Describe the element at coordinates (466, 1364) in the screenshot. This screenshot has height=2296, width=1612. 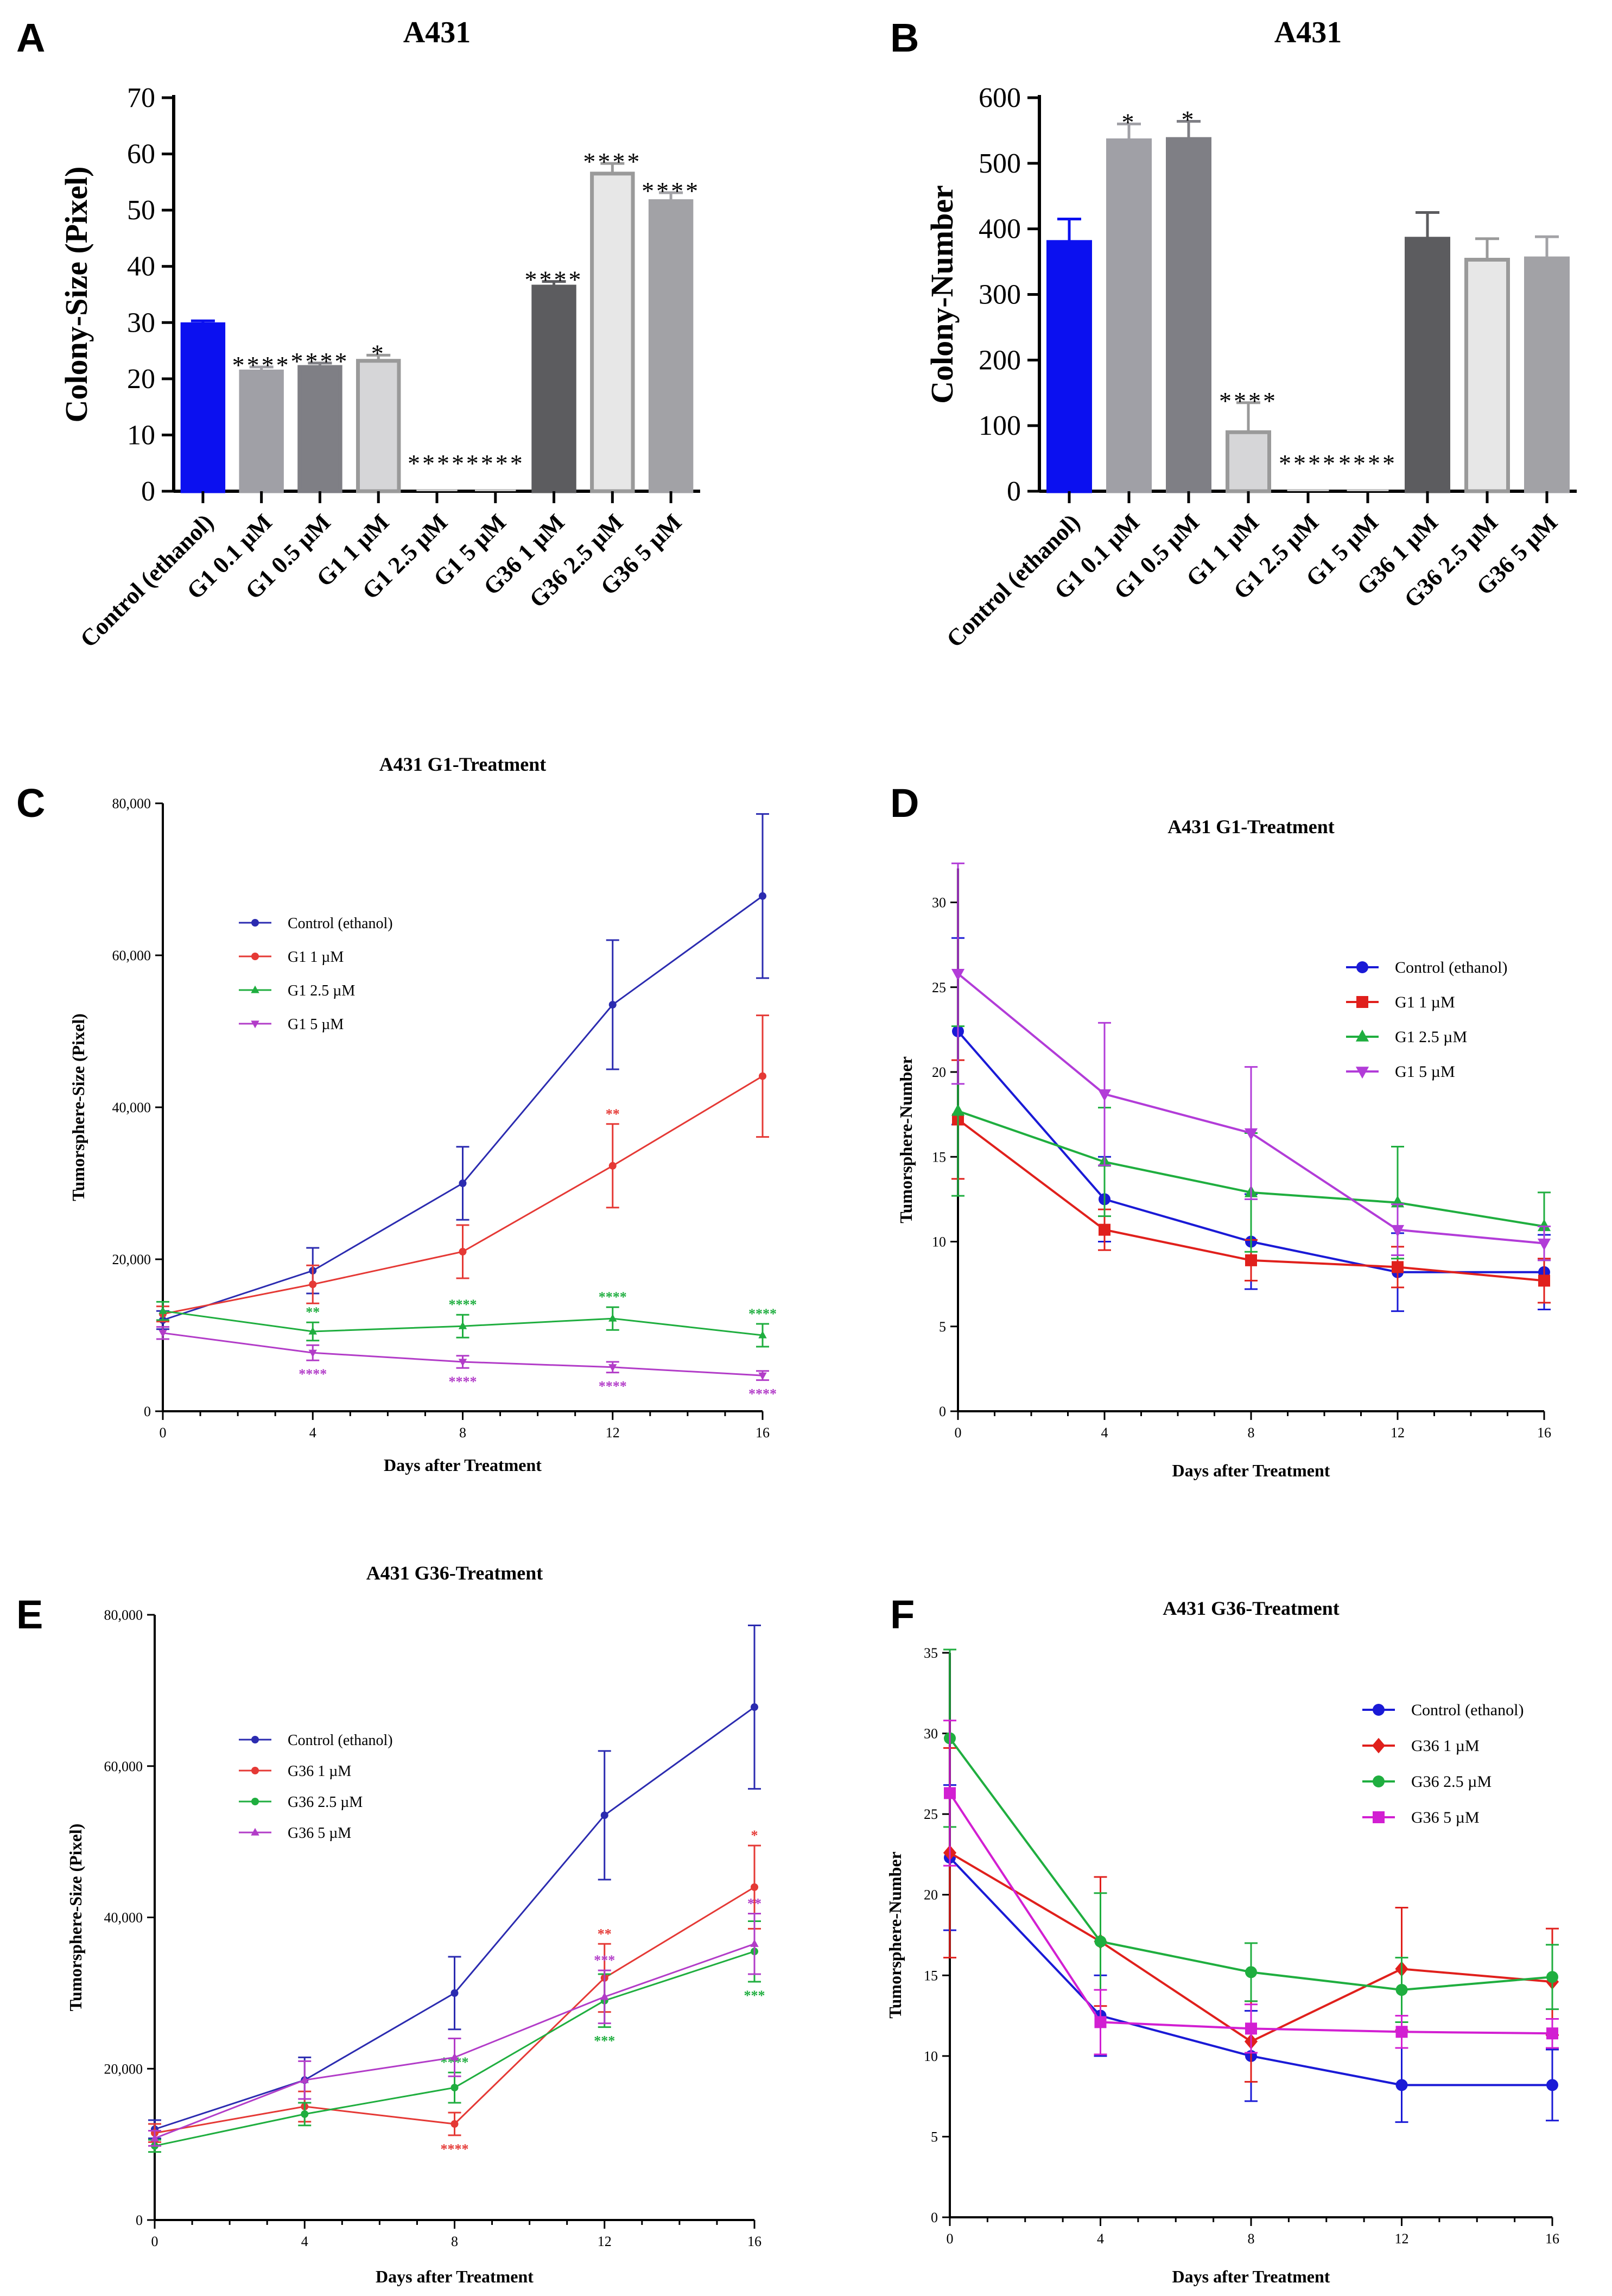
I see `series-3: **** **** **** ****` at that location.